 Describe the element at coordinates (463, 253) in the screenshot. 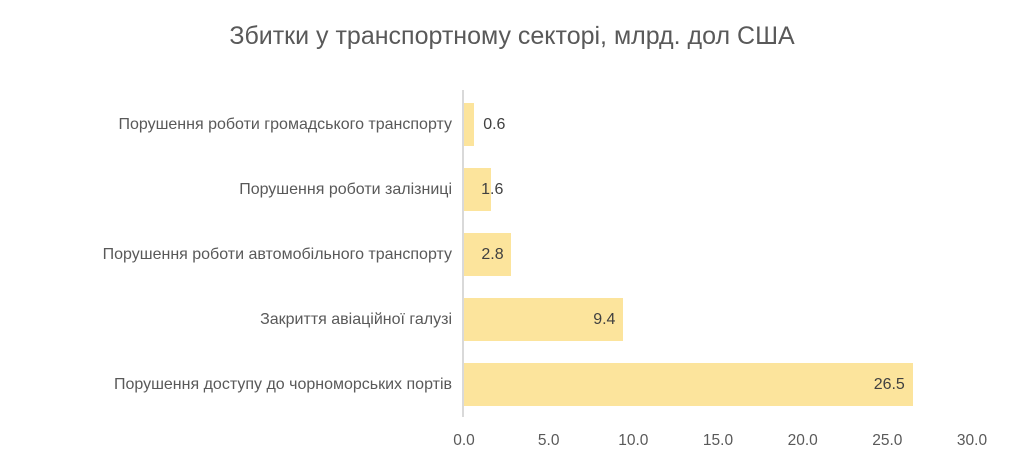

I see `y-axis-line` at that location.